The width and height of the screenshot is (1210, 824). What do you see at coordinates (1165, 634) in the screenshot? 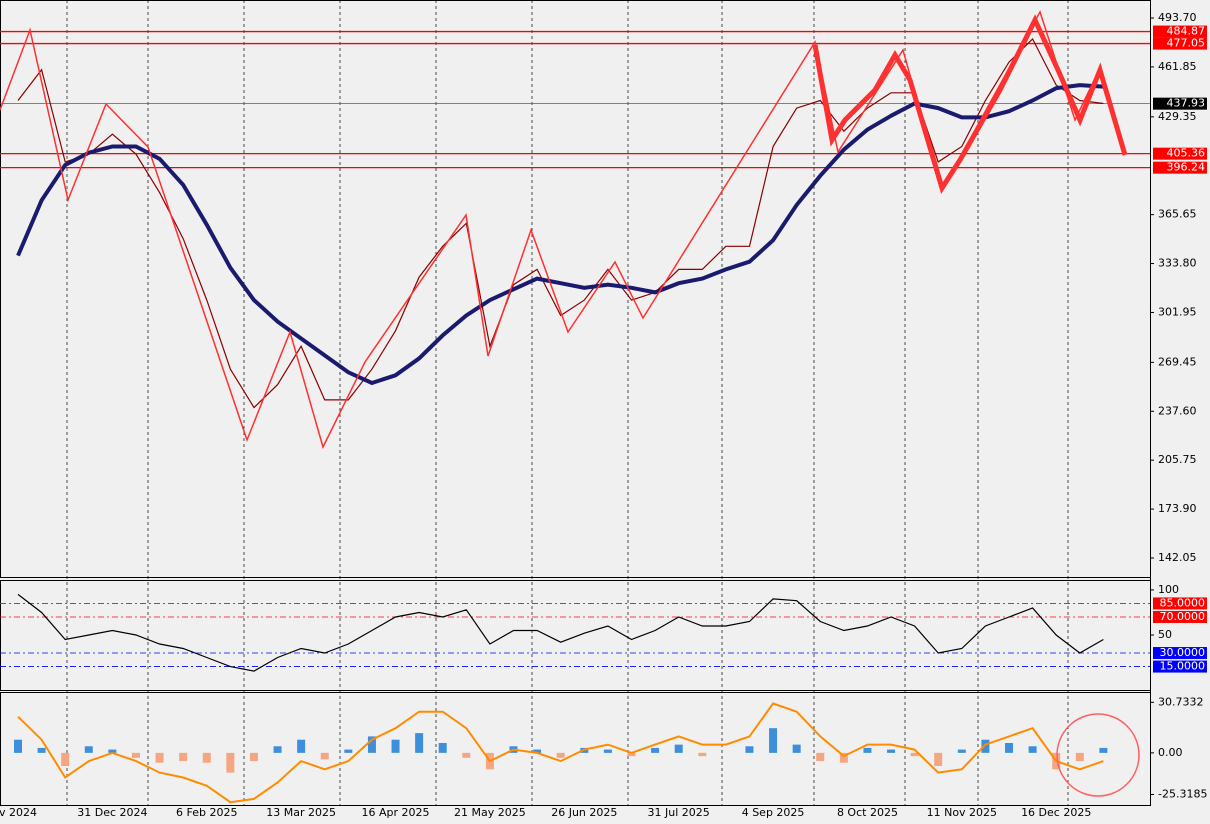
I see `y-tick-label: 50` at bounding box center [1165, 634].